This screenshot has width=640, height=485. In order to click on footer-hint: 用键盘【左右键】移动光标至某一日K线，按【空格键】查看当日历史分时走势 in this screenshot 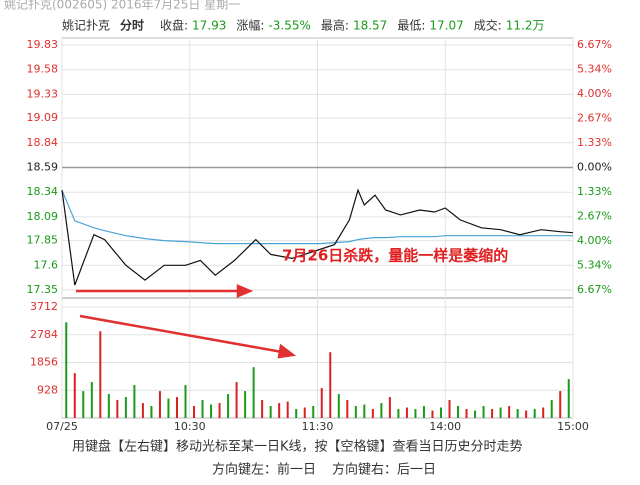, I will do `click(297, 447)`.